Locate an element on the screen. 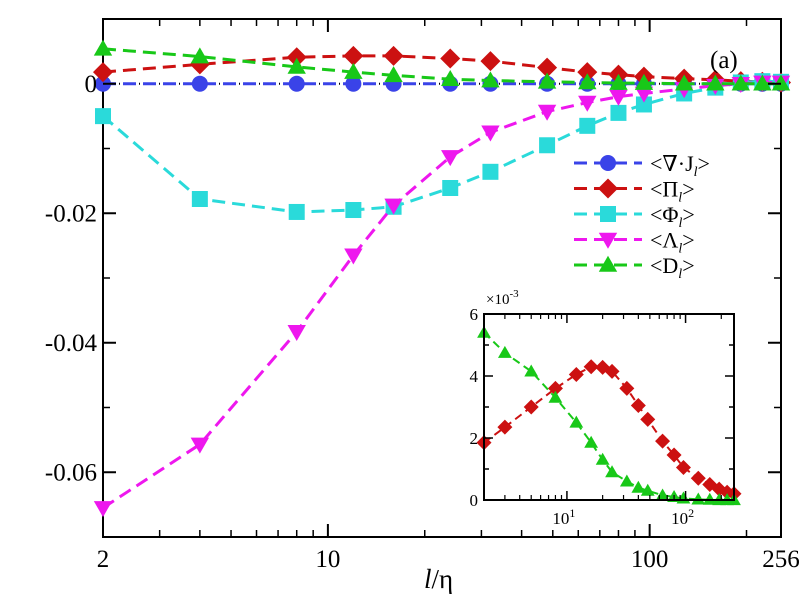  legend-label: <Λl> is located at coordinates (672, 242).